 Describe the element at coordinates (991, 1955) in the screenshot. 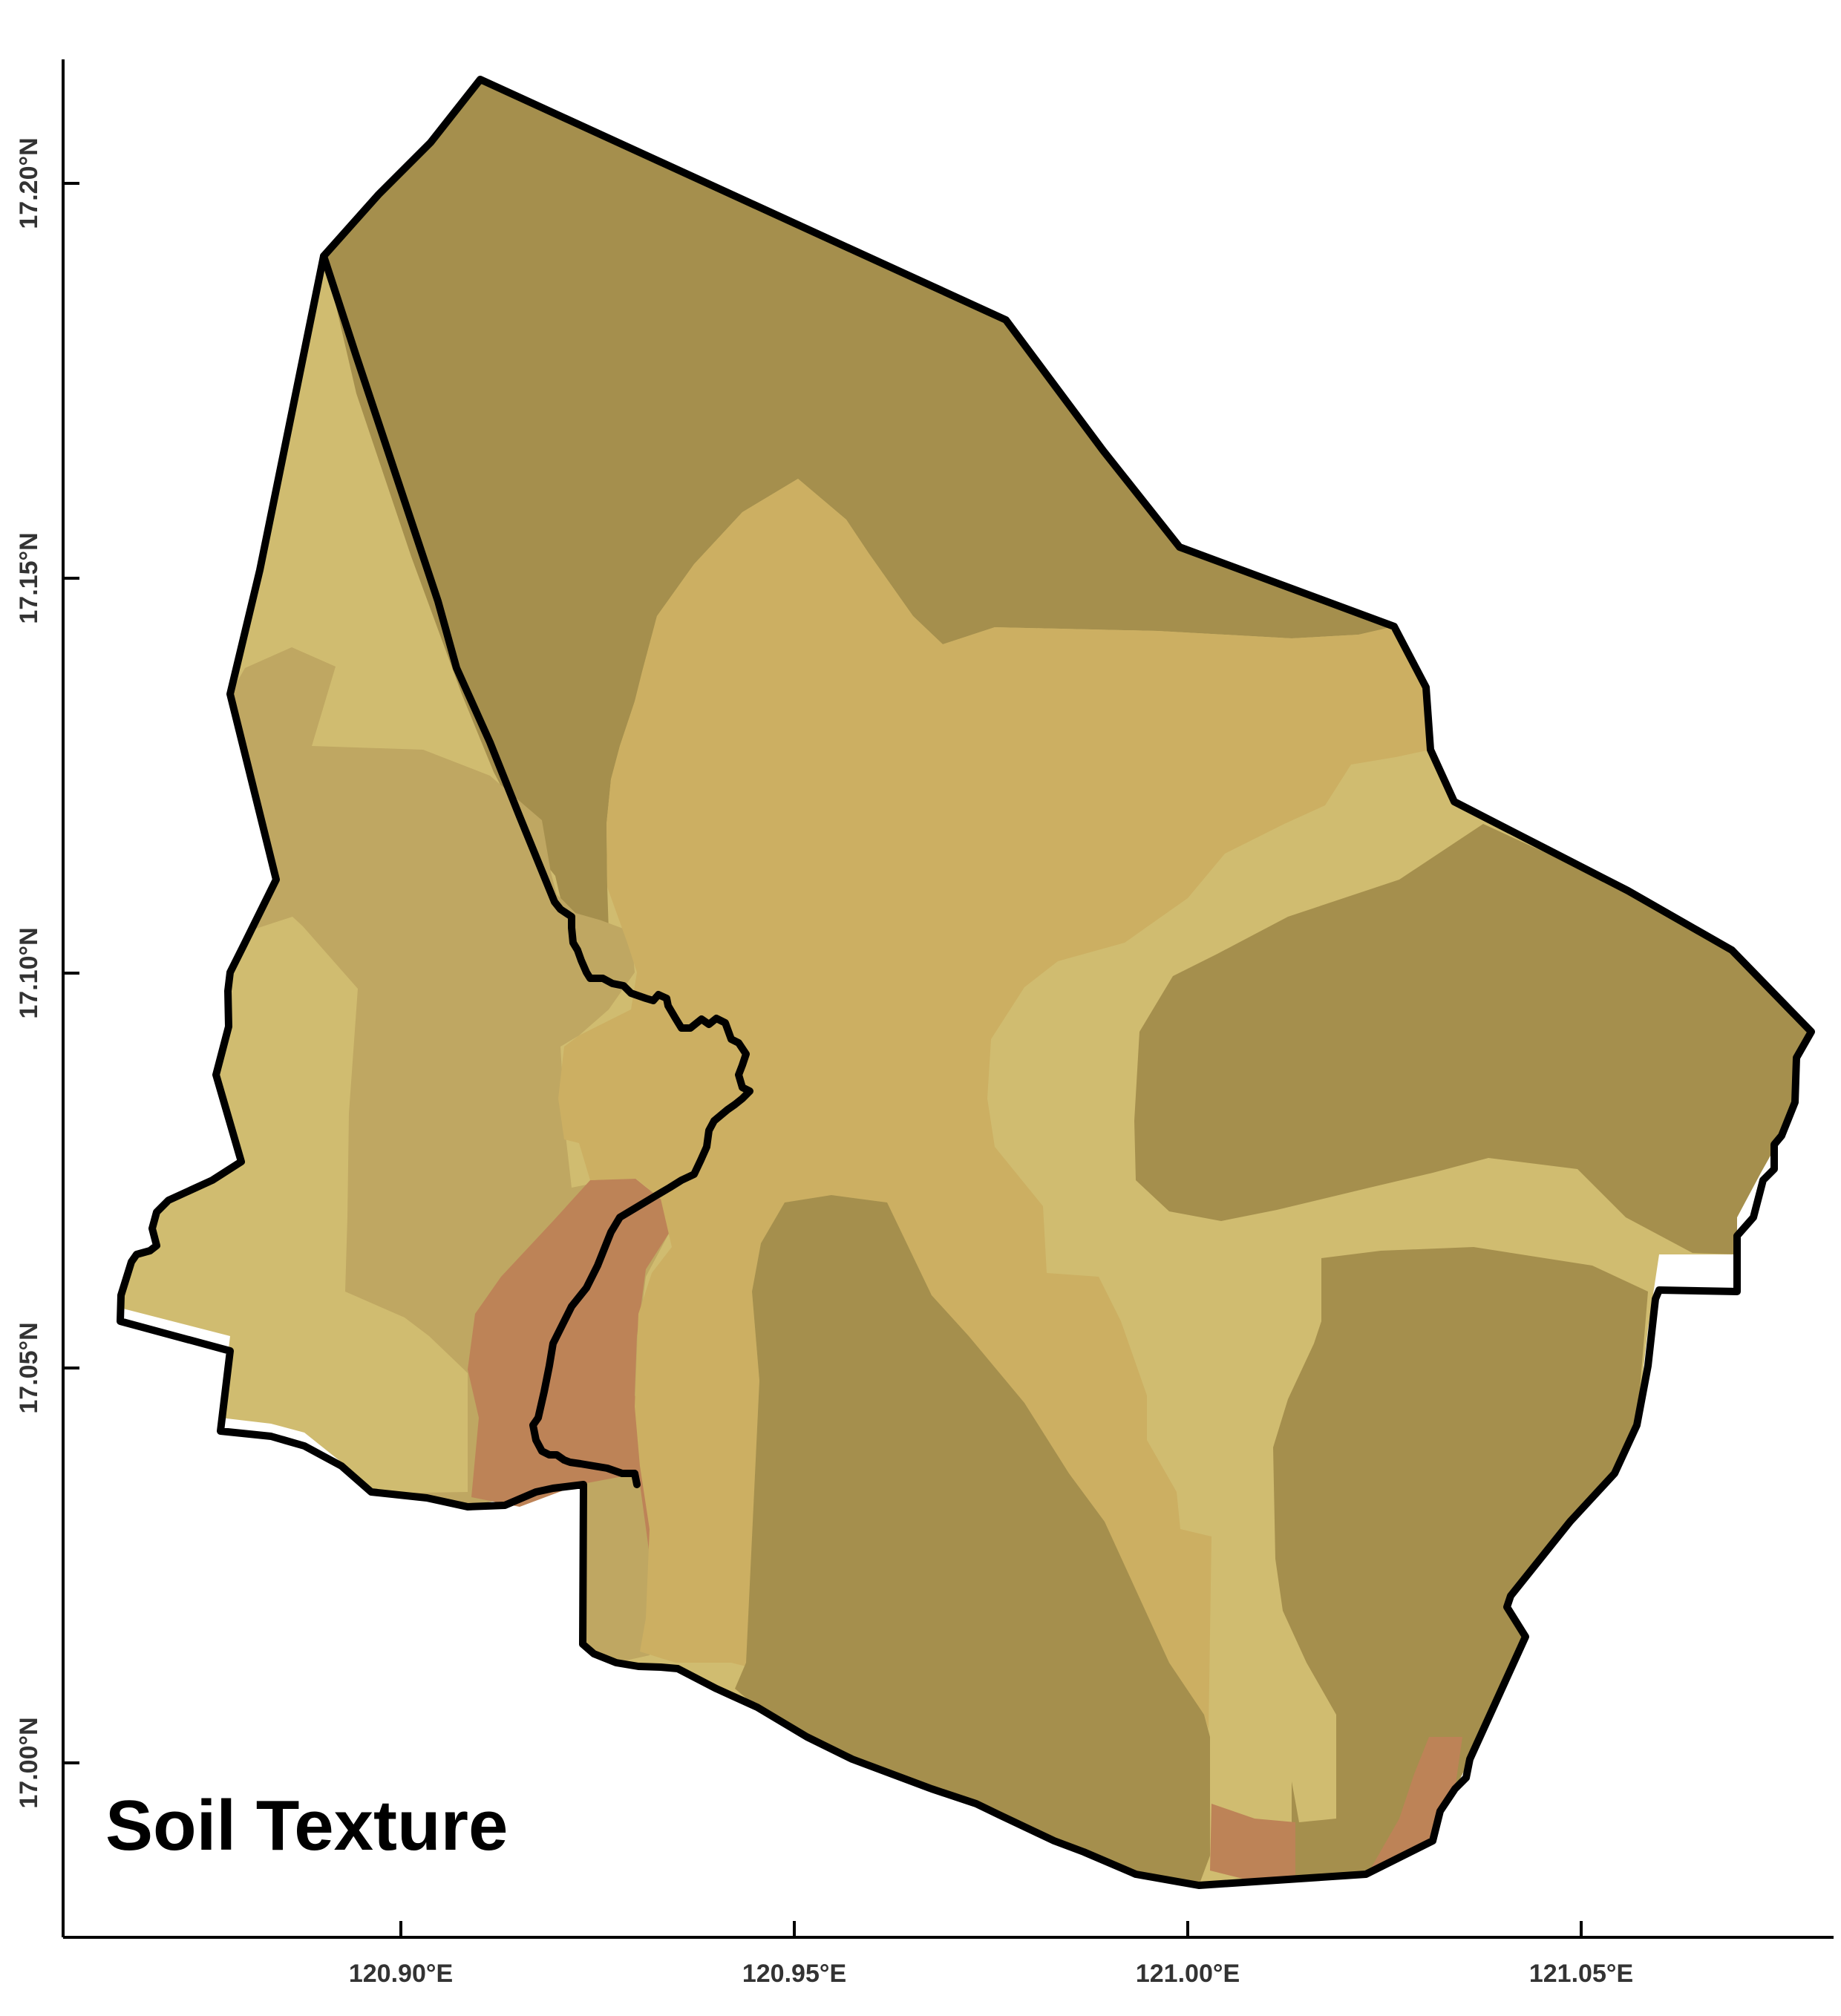

I see `x-axis-ticks: 120.90°E 120.95°E 121.00°E 121.05°E` at that location.